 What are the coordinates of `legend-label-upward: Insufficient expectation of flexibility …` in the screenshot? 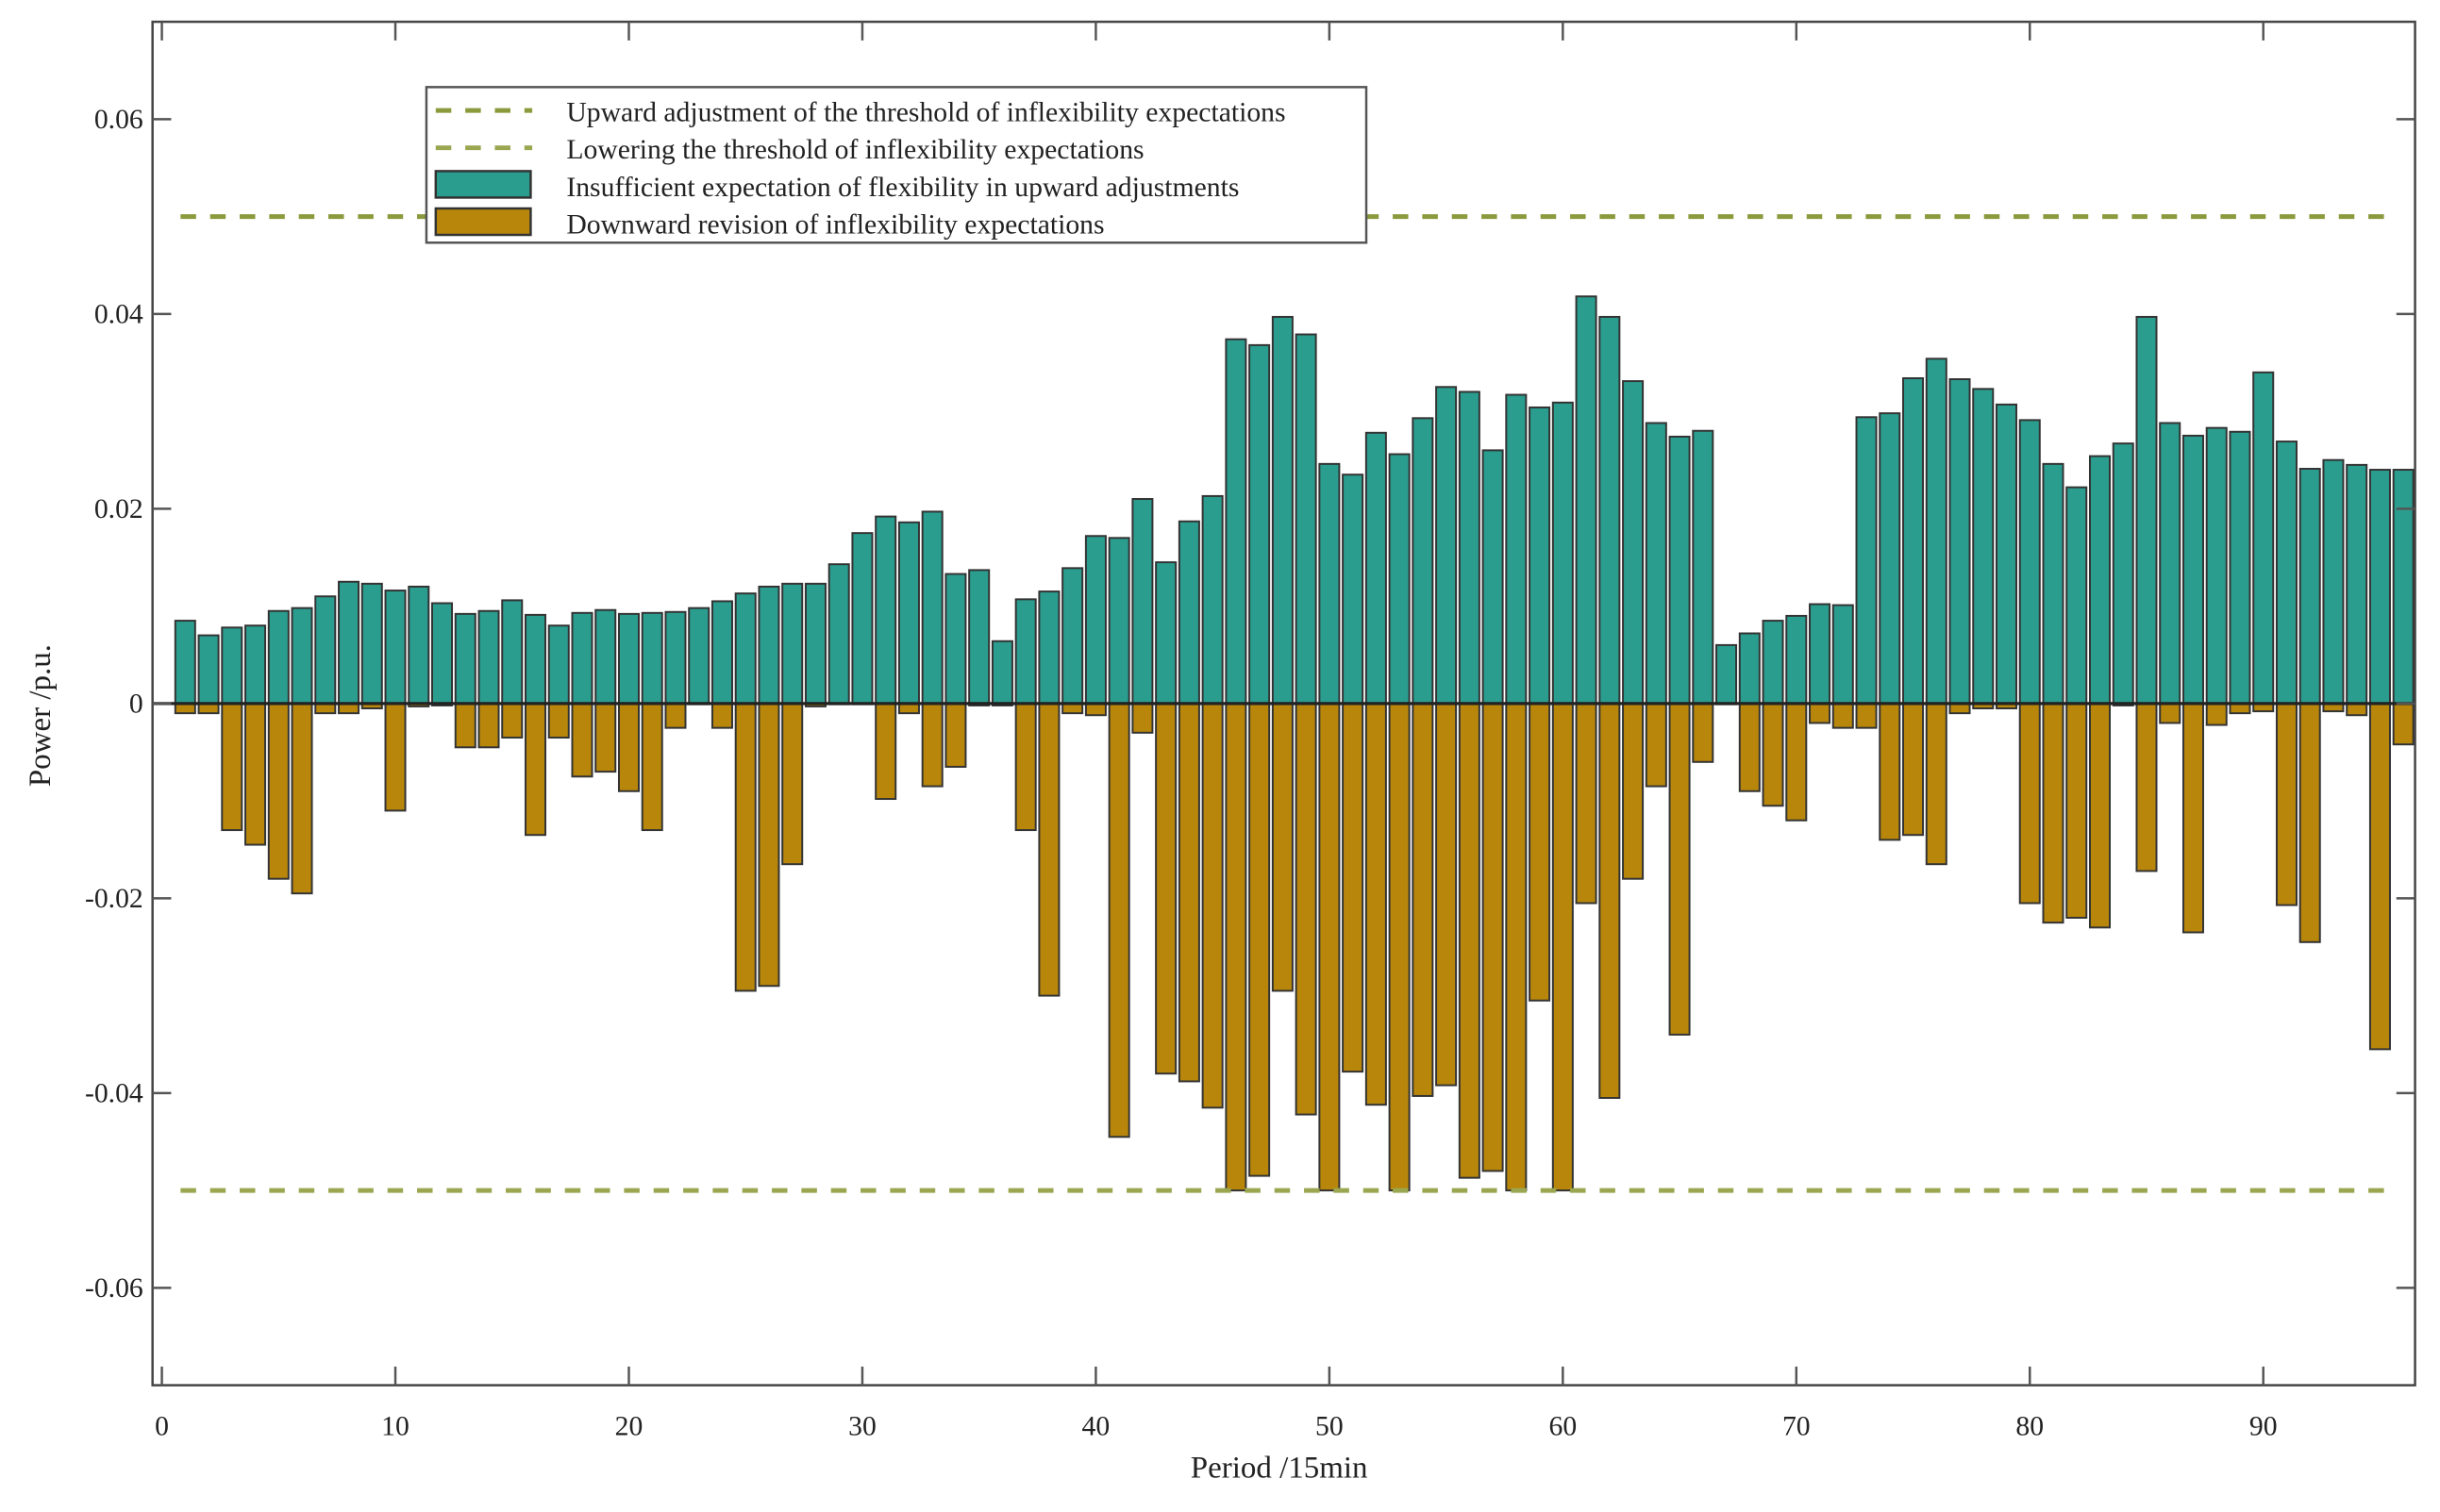 It's located at (902, 188).